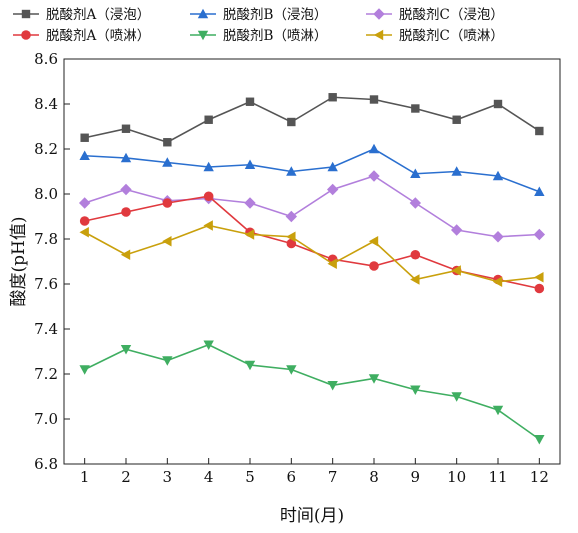 The height and width of the screenshot is (533, 578). Describe the element at coordinates (46, 194) in the screenshot. I see `y-tick-label: 8.0` at that location.